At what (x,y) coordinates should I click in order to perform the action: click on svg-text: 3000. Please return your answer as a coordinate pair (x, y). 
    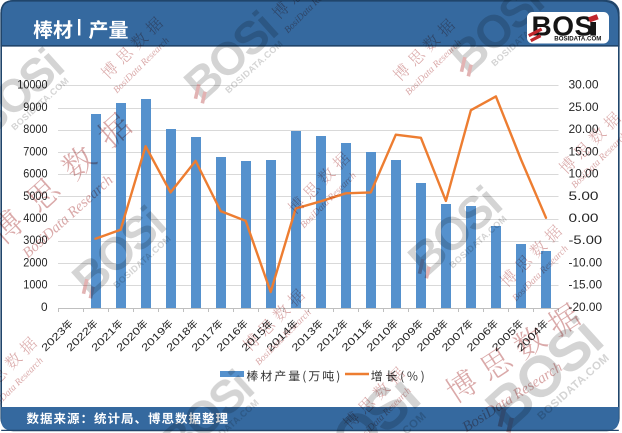
    Looking at the image, I should click on (35, 240).